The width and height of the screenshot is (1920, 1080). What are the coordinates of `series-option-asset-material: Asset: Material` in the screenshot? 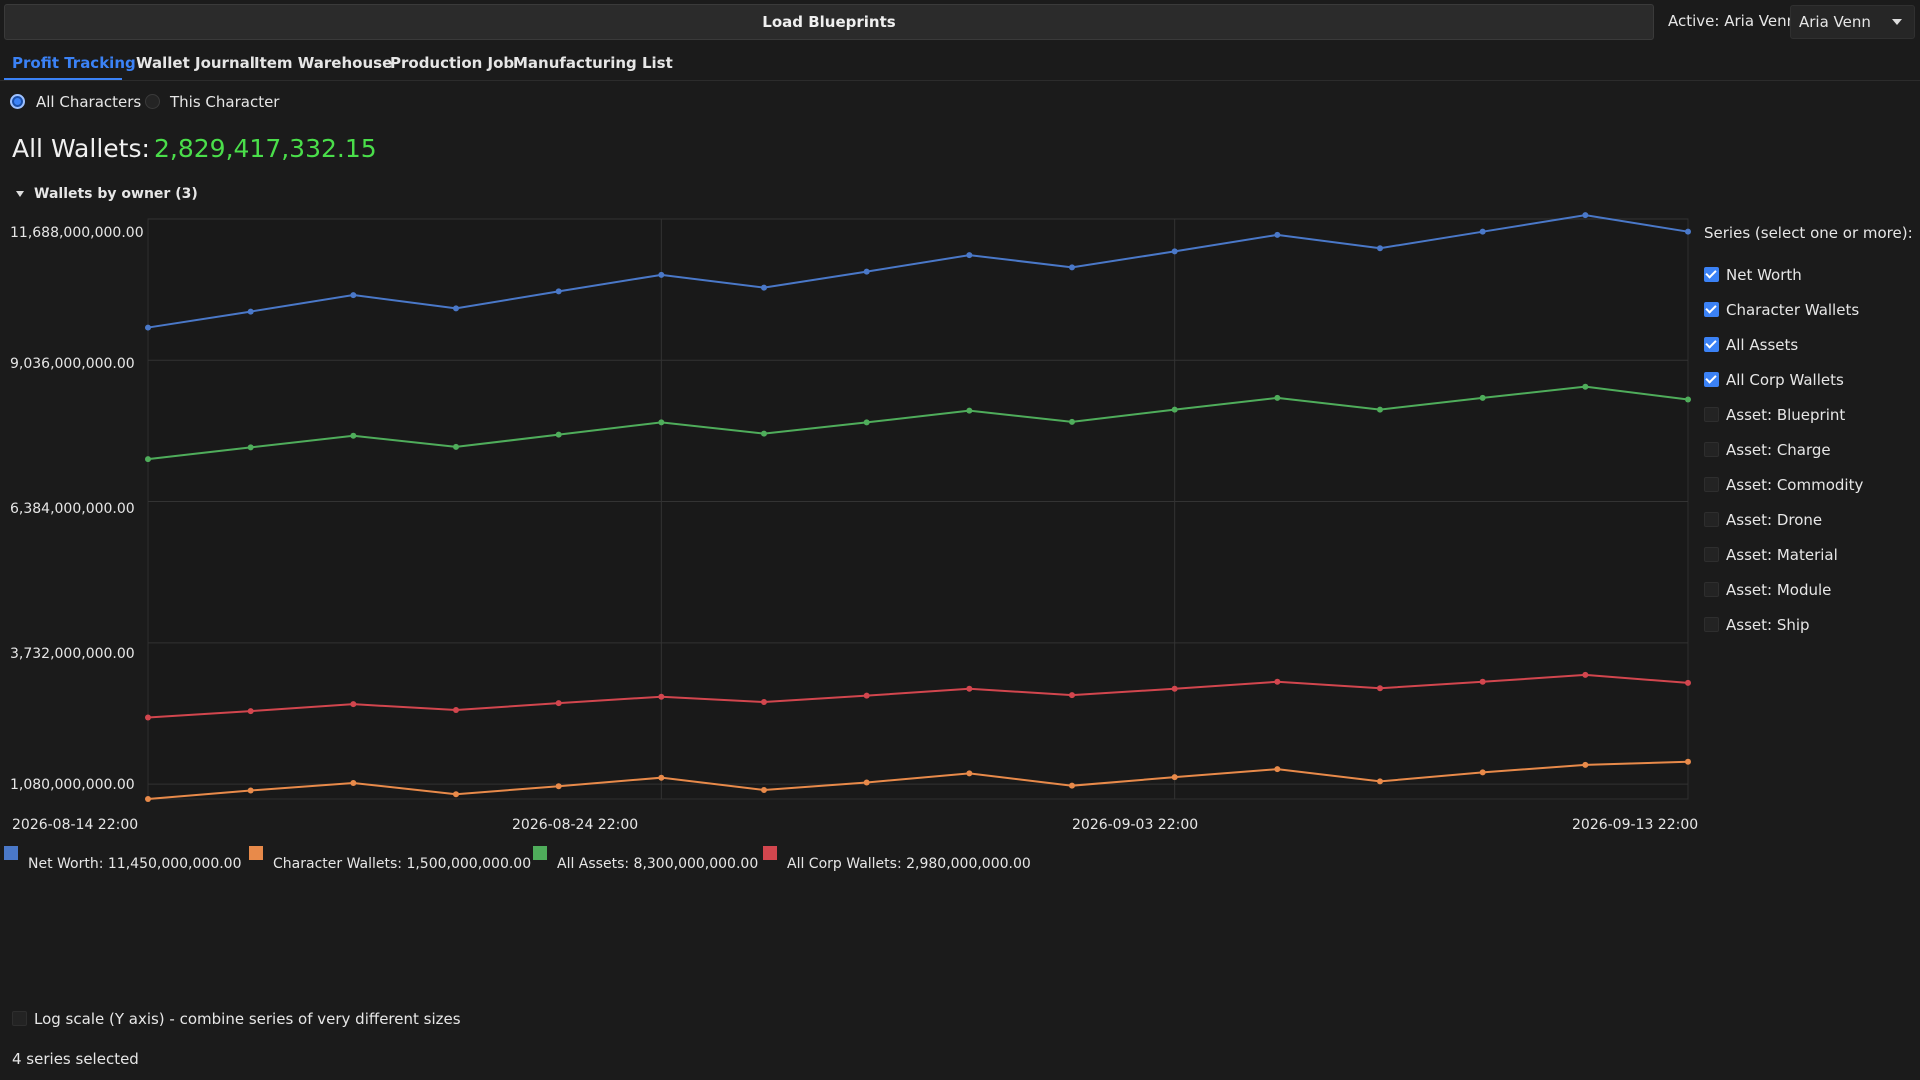 It's located at (1809, 555).